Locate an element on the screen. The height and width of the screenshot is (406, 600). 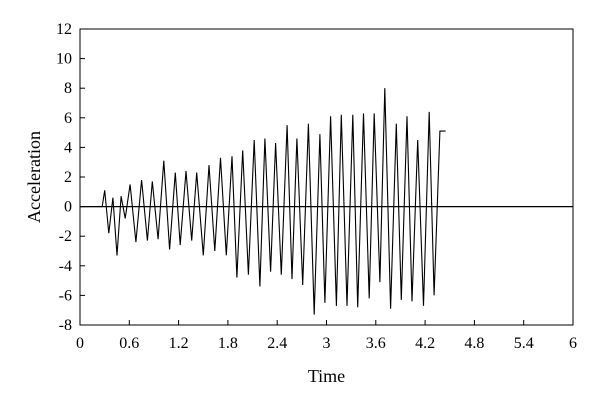
y-tick-label: 4 is located at coordinates (68, 147).